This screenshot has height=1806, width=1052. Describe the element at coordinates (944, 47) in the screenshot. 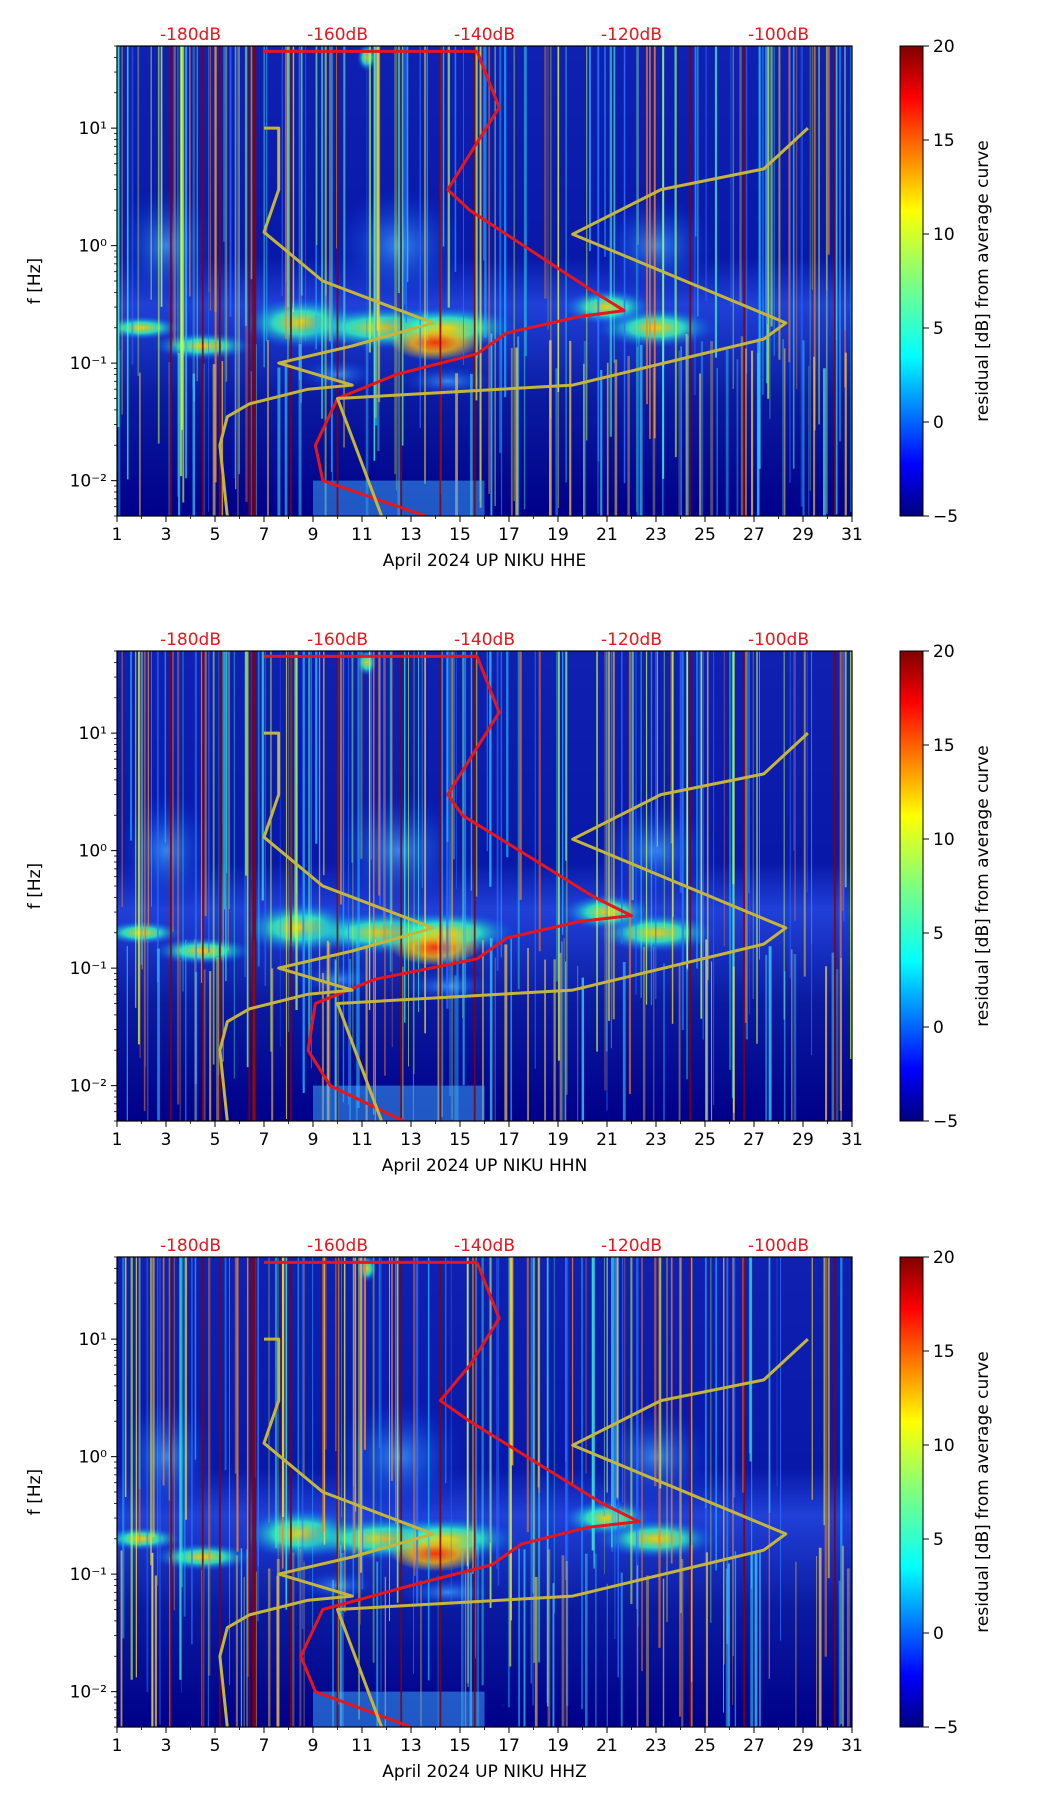

I see `colorbar-tick-label: 20` at that location.